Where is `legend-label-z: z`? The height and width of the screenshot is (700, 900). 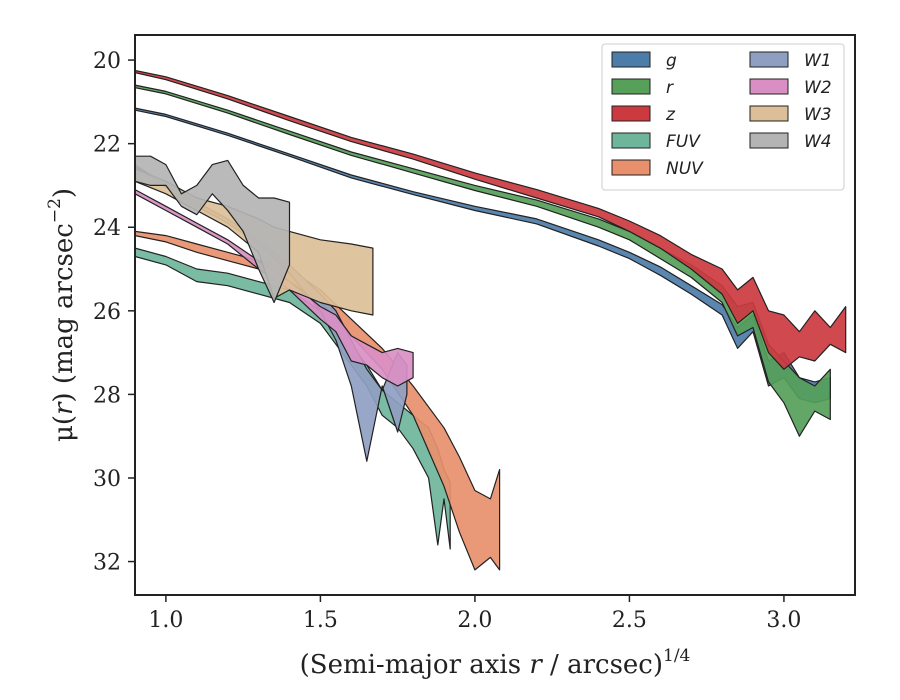
legend-label-z: z is located at coordinates (670, 115).